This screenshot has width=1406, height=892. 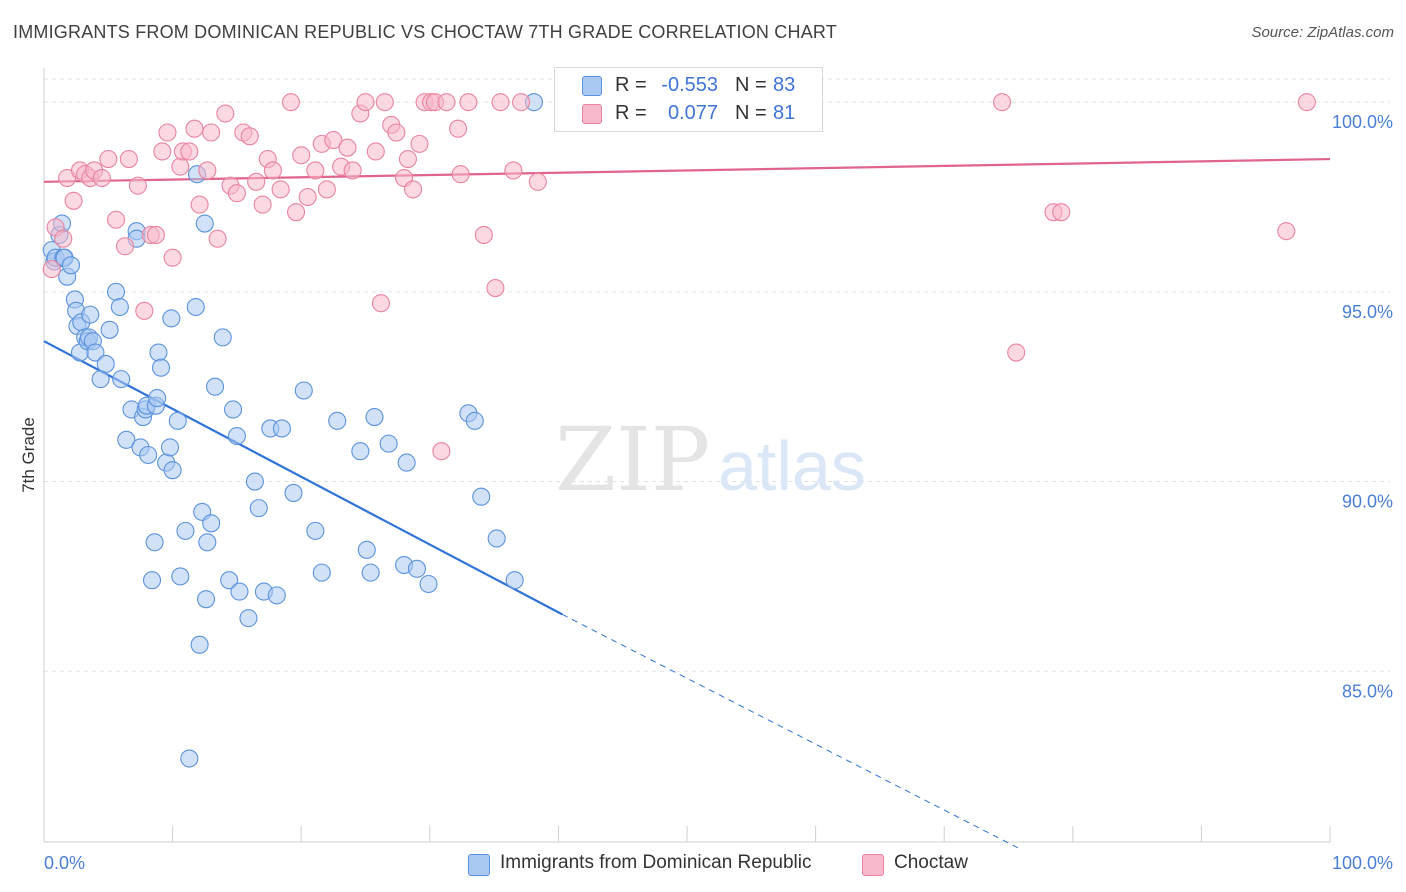 I want to click on legend-n-value: 83, so click(x=784, y=85).